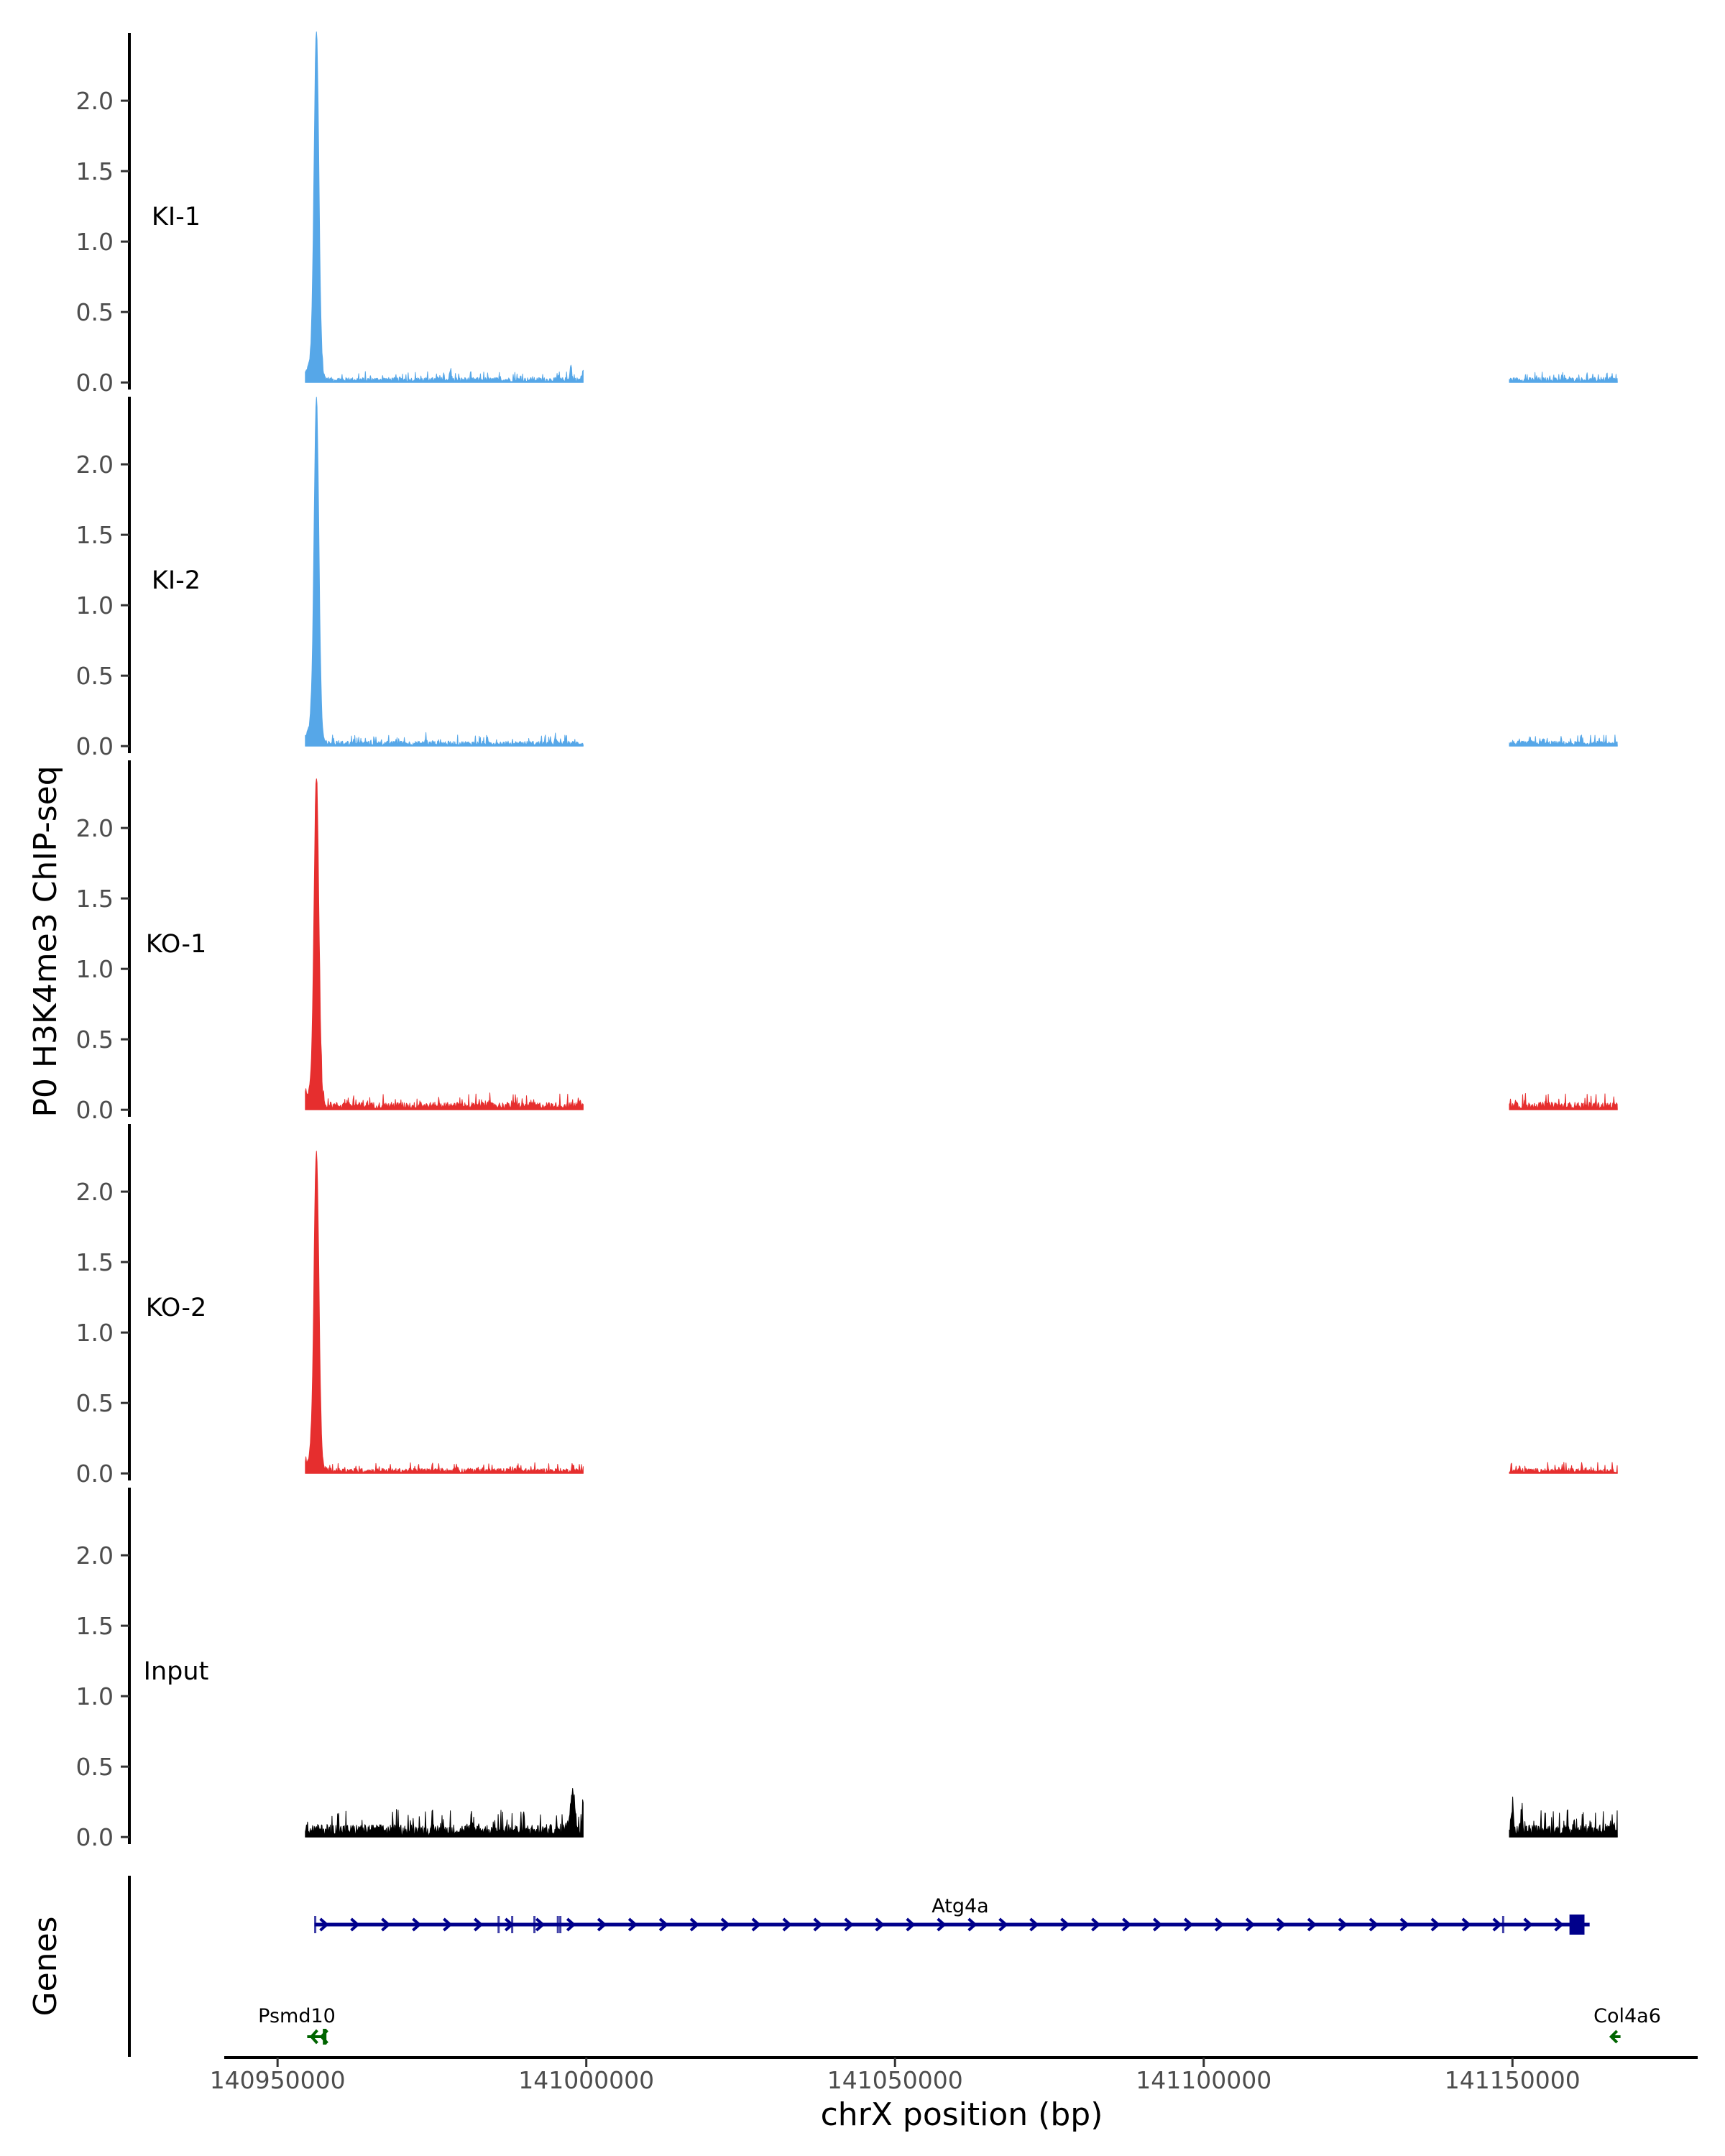 The height and width of the screenshot is (2156, 1725). I want to click on track-label: KI-2, so click(176, 580).